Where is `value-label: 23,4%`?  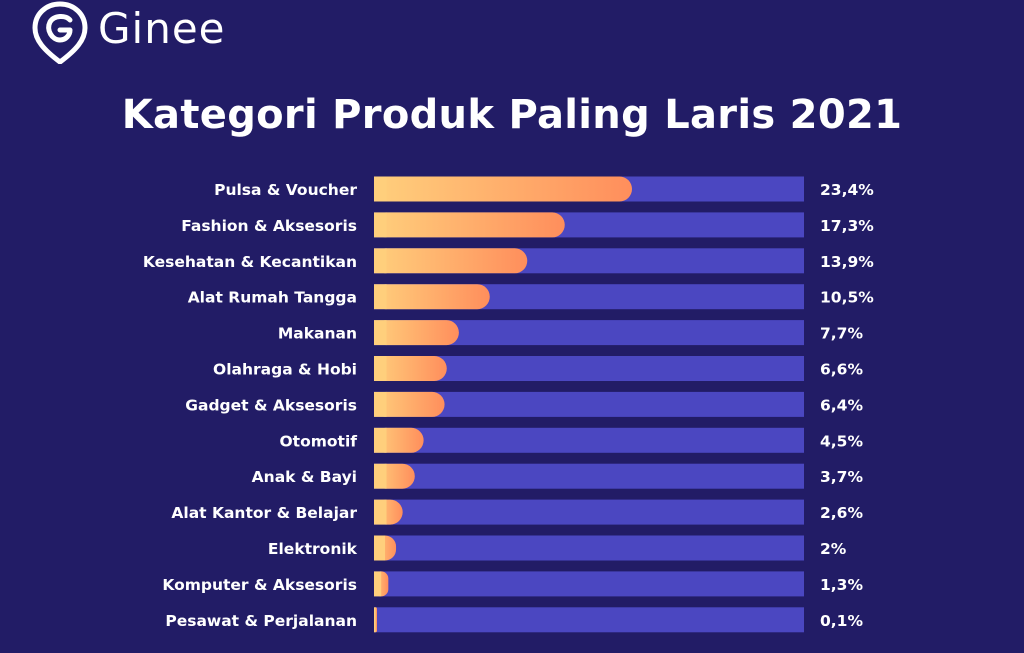 value-label: 23,4% is located at coordinates (847, 190).